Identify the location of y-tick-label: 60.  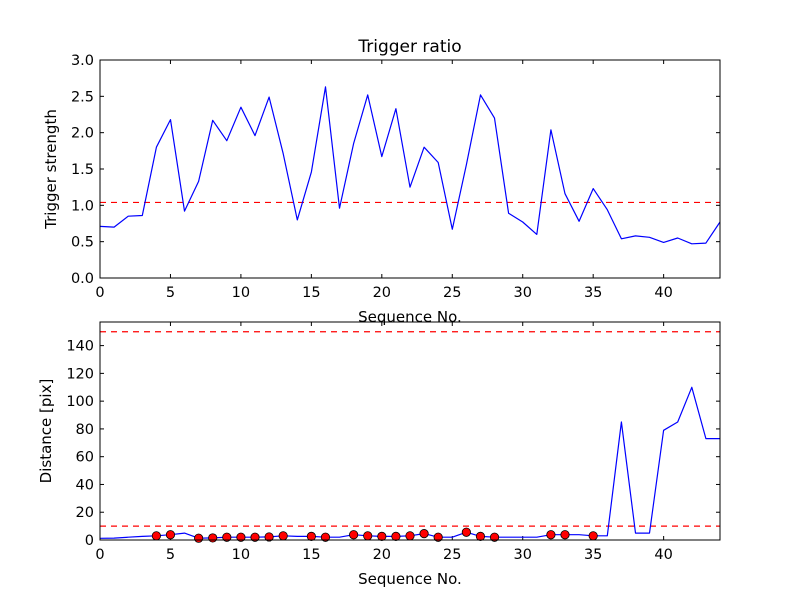
(85, 458).